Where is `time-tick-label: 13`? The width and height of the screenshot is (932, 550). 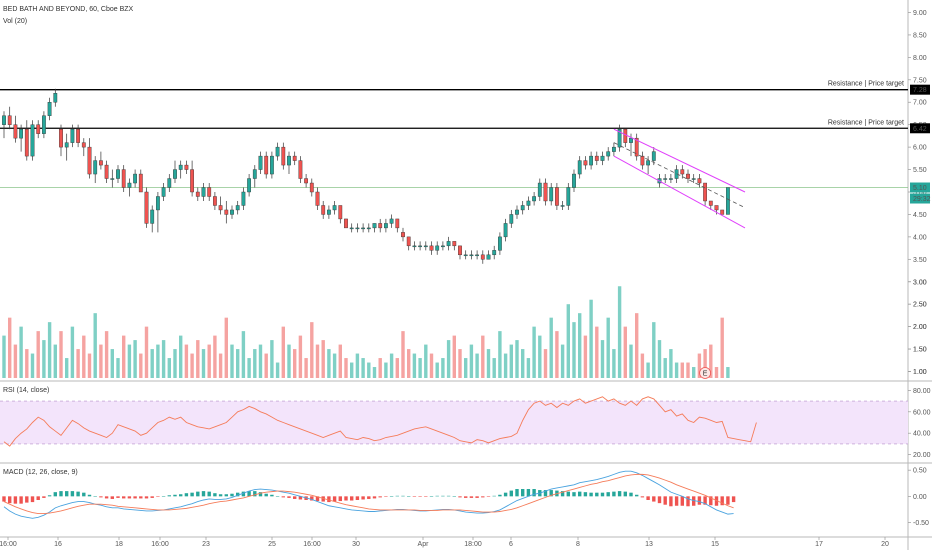
time-tick-label: 13 is located at coordinates (649, 544).